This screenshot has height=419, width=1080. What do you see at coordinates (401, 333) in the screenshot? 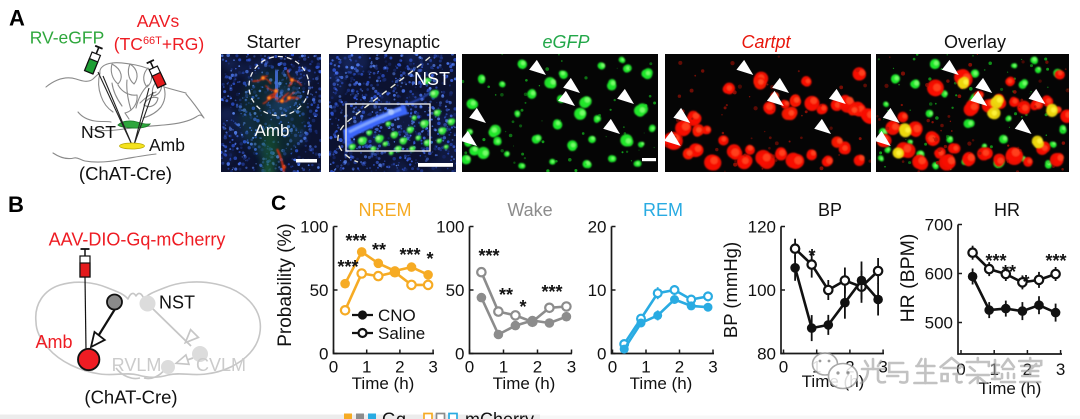
I see `svg-text: Saline` at bounding box center [401, 333].